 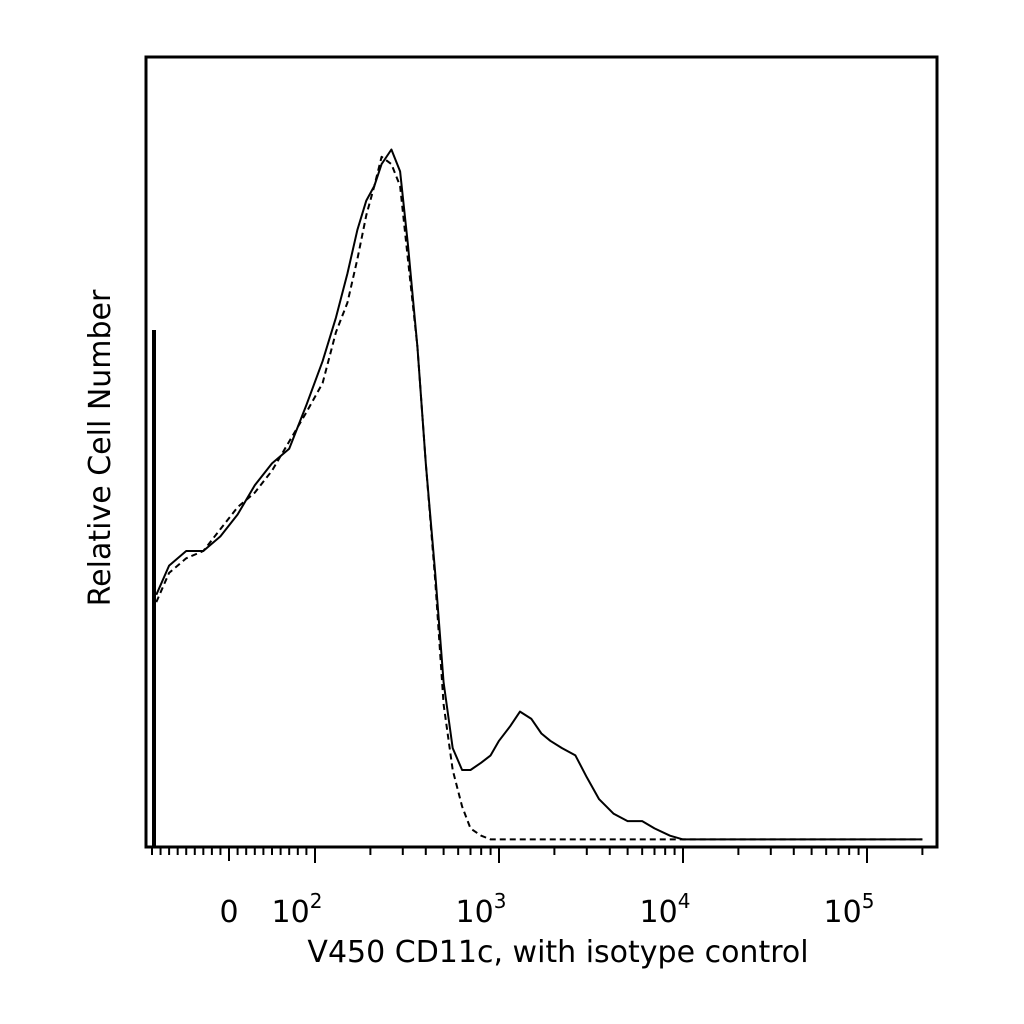 I want to click on x-axis-title: V450 CD11c, with isotype control, so click(x=557, y=952).